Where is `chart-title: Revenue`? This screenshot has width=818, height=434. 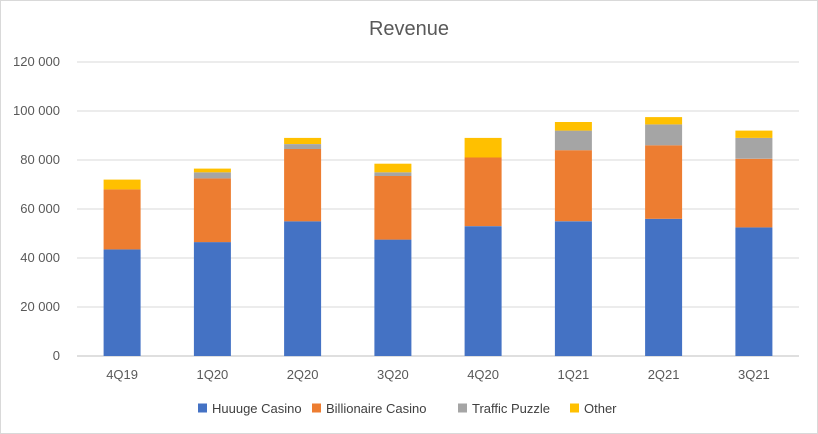 chart-title: Revenue is located at coordinates (409, 29).